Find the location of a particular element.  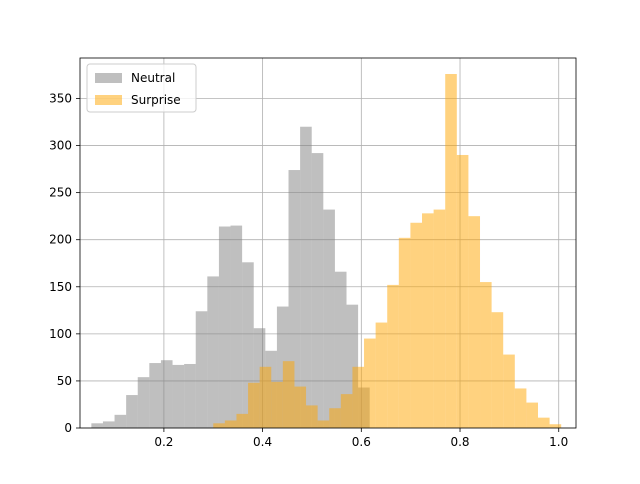

y-tick-label: 100 is located at coordinates (60, 334).